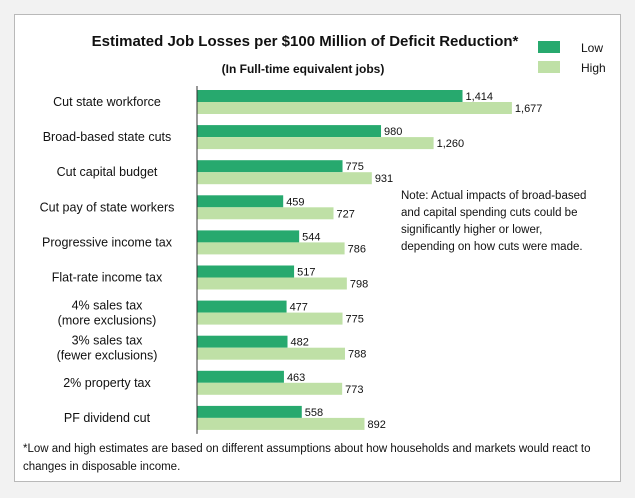  I want to click on value-label-low: 1,414, so click(480, 97).